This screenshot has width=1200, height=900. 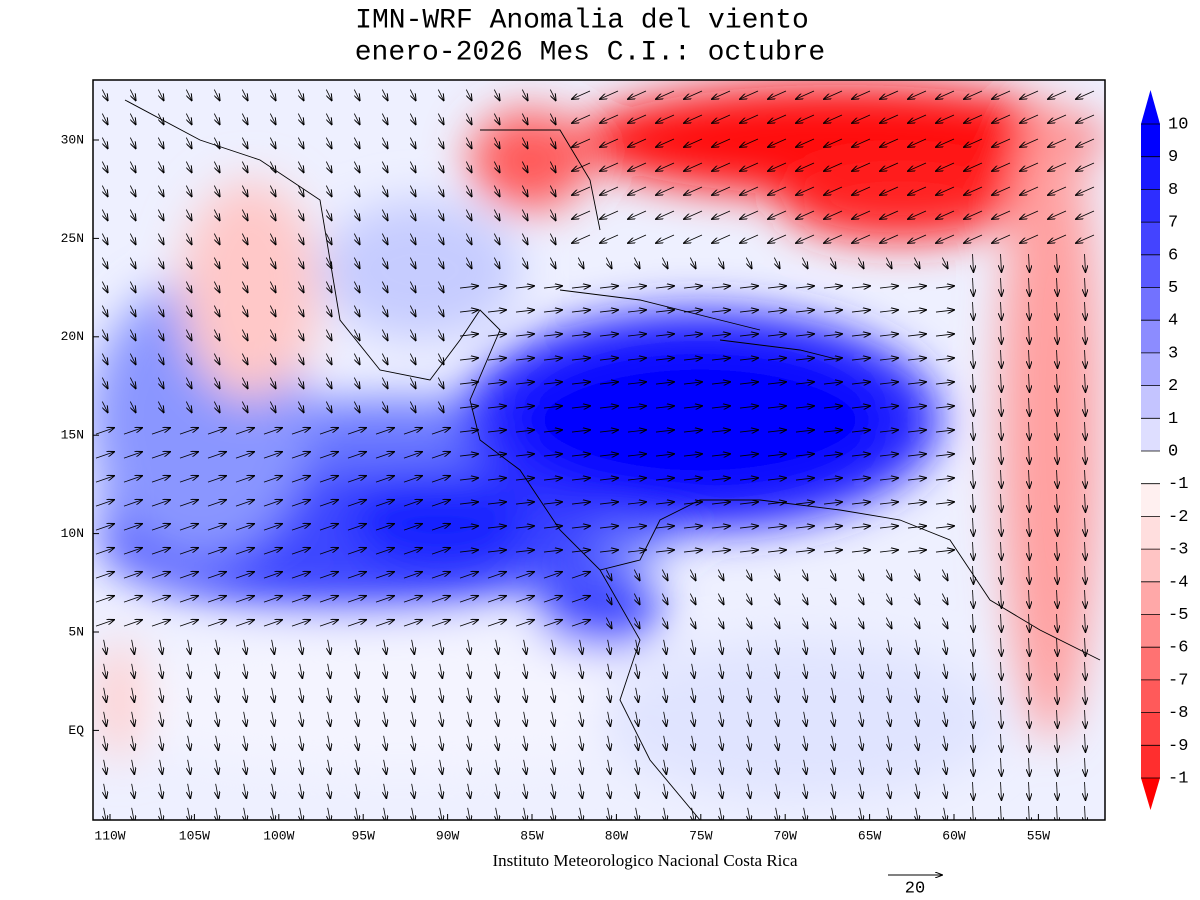 What do you see at coordinates (1178, 746) in the screenshot?
I see `colorbar-label: -9` at bounding box center [1178, 746].